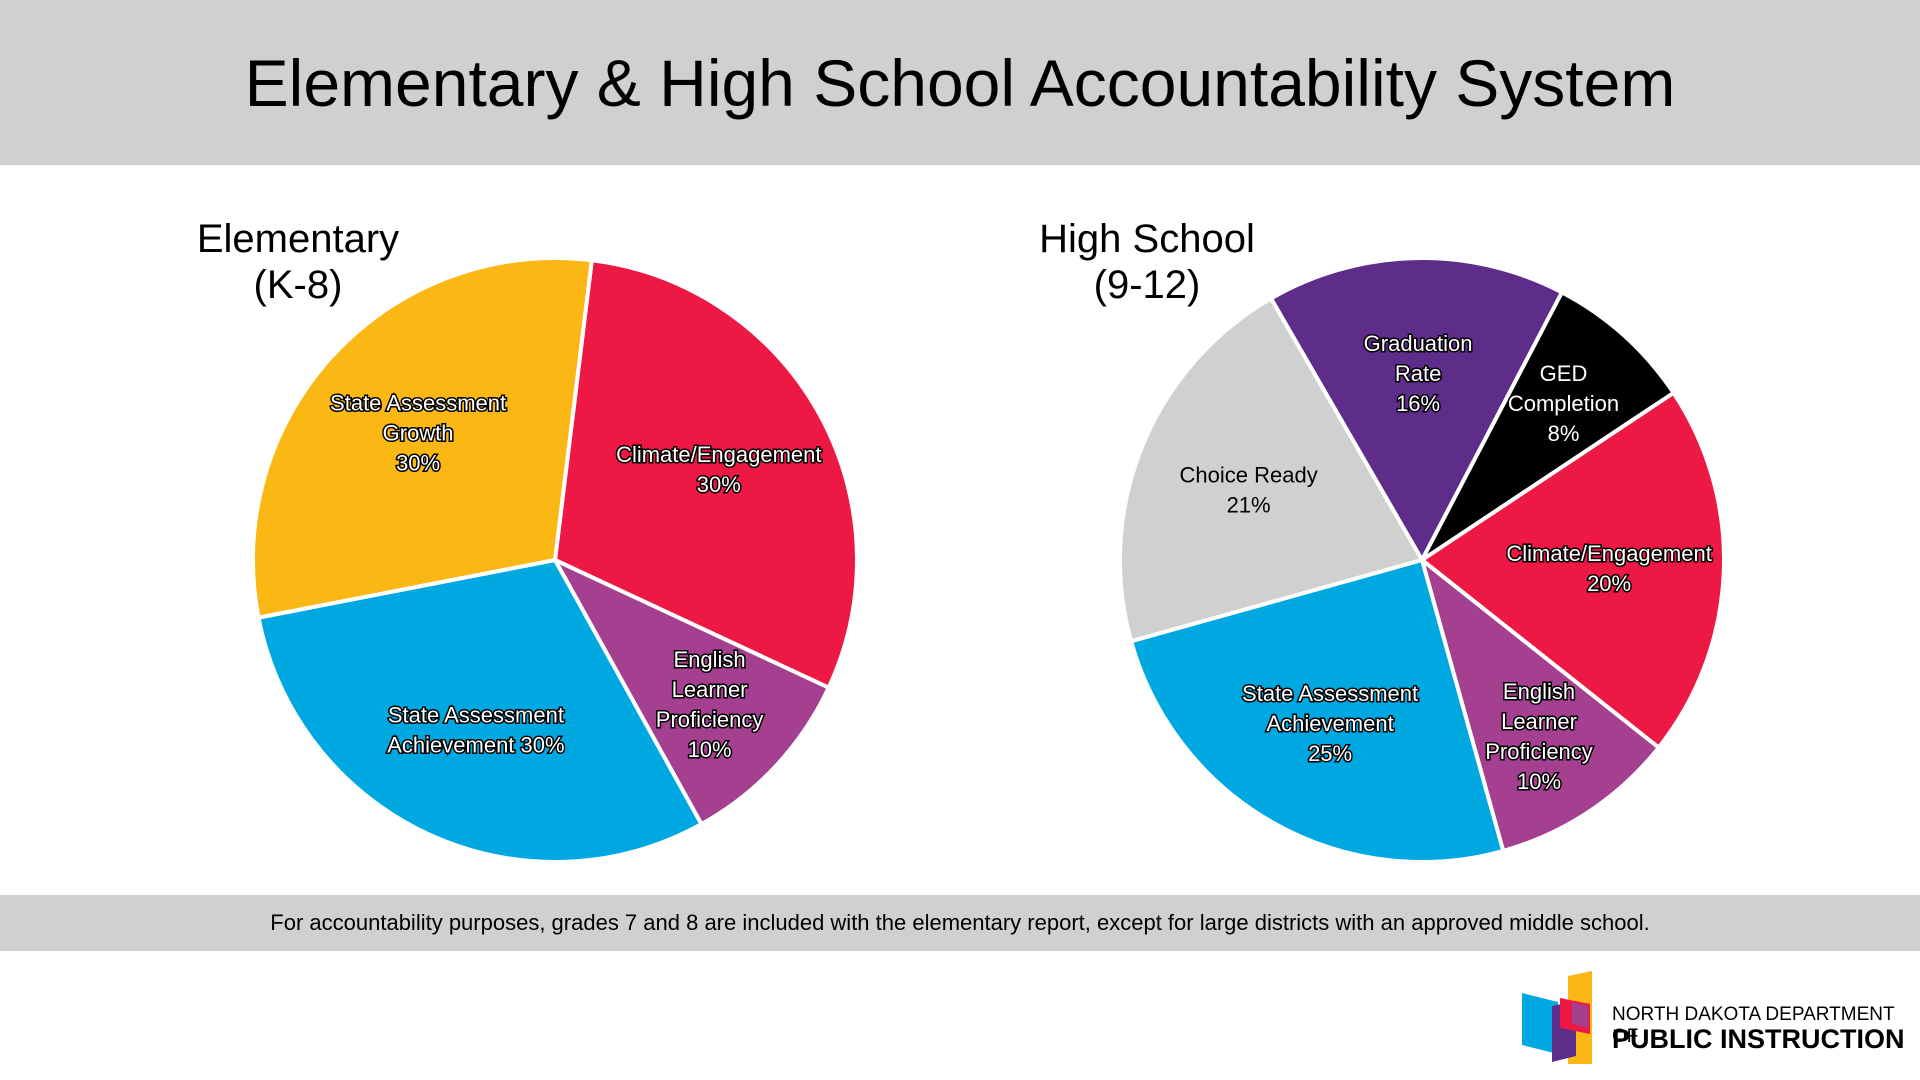 This screenshot has width=1920, height=1080. I want to click on logo-magenta-shape, so click(1580, 1015).